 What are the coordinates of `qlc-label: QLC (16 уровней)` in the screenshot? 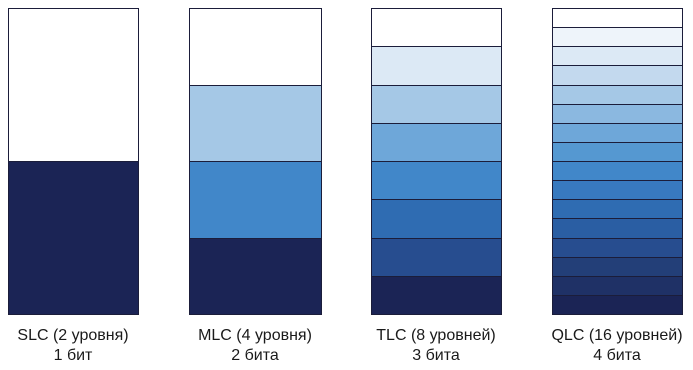 It's located at (617, 335).